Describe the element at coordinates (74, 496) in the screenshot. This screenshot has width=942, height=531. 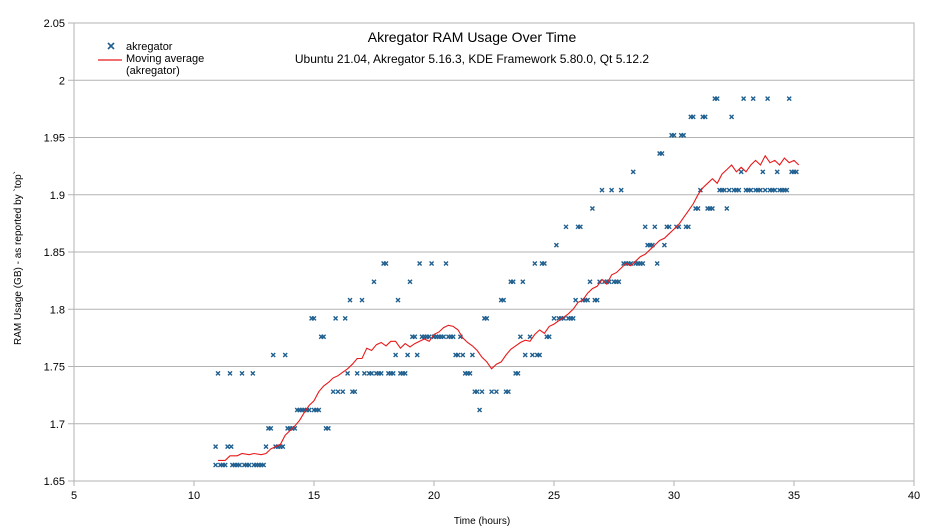
I see `x-tick-label: 5` at that location.